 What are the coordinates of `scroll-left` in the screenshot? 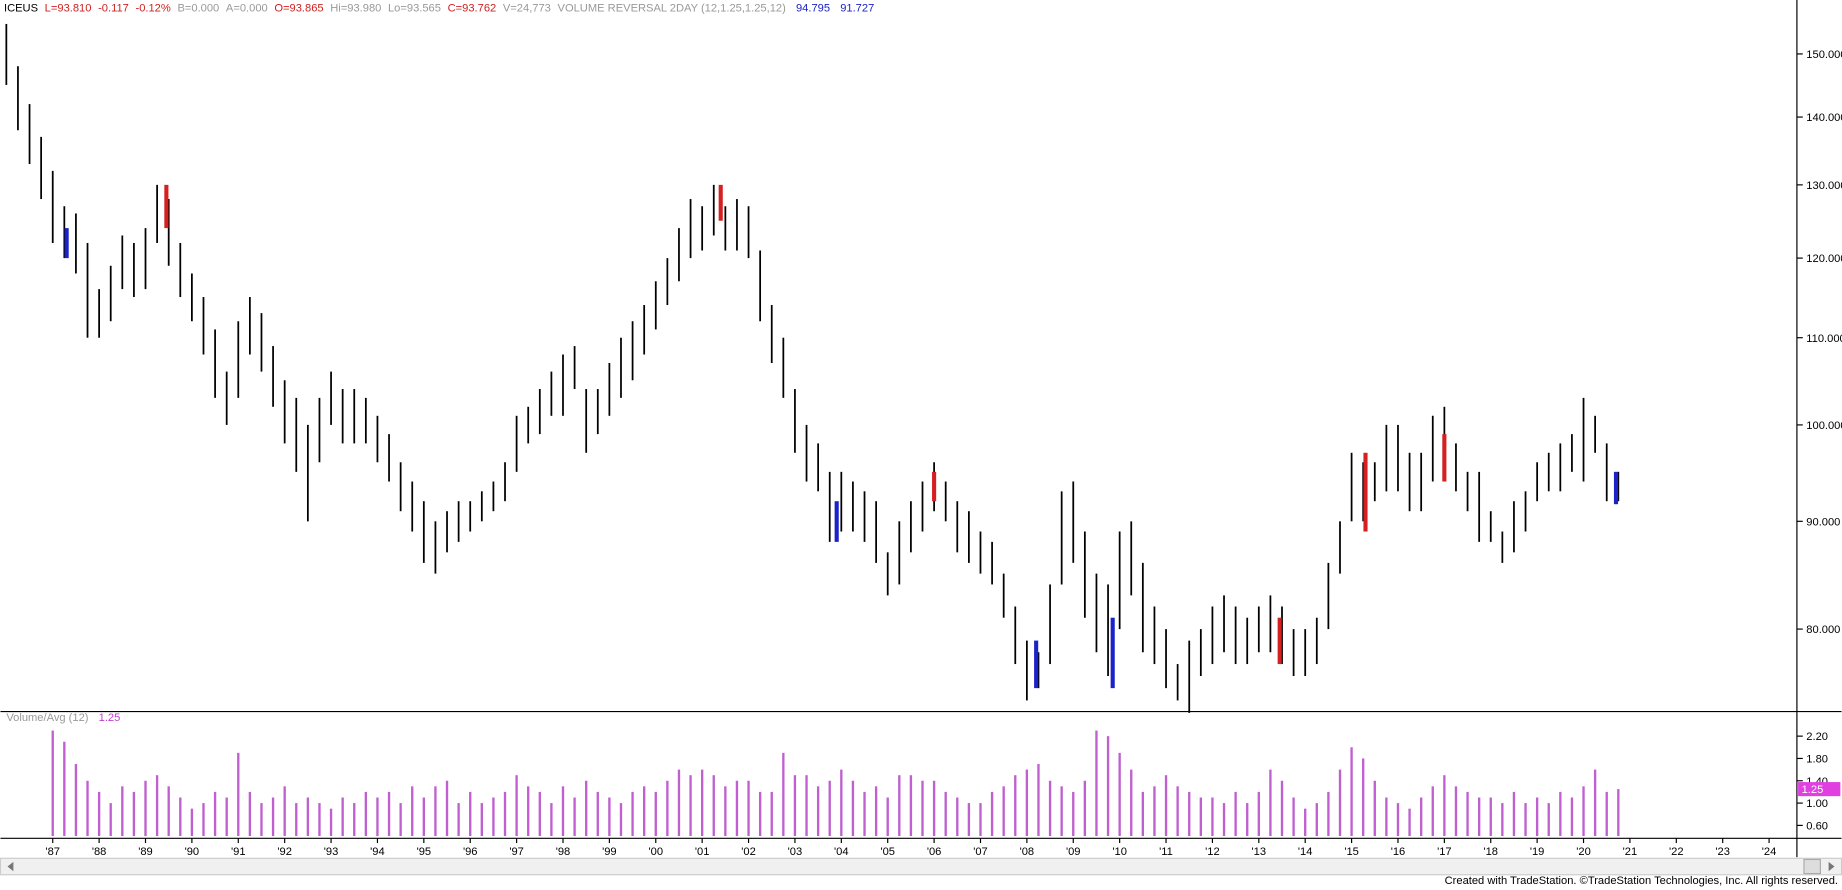 It's located at (10, 866).